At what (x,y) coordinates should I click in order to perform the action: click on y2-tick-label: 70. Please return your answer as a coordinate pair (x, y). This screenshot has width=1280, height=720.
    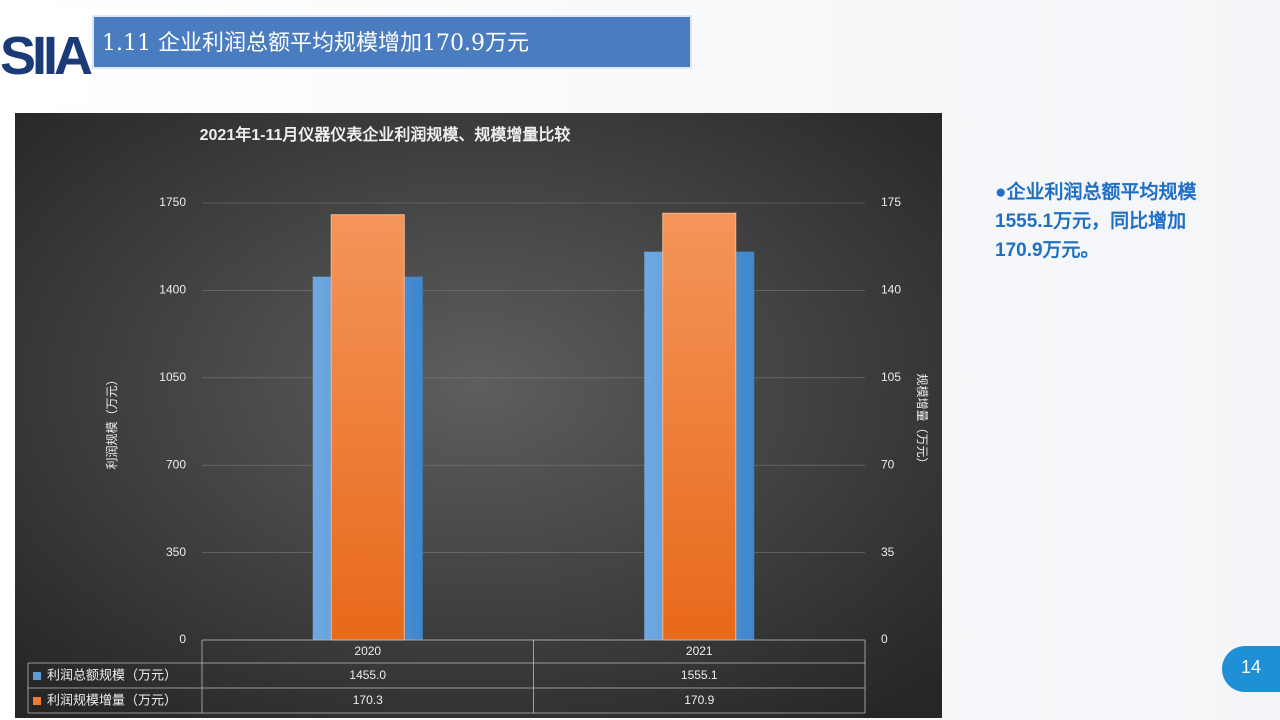
    Looking at the image, I should click on (888, 464).